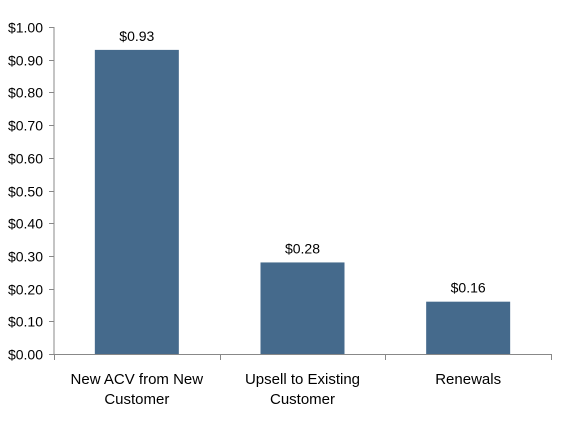 The image size is (576, 432). What do you see at coordinates (25, 192) in the screenshot?
I see `y-tick-label: $0.50` at bounding box center [25, 192].